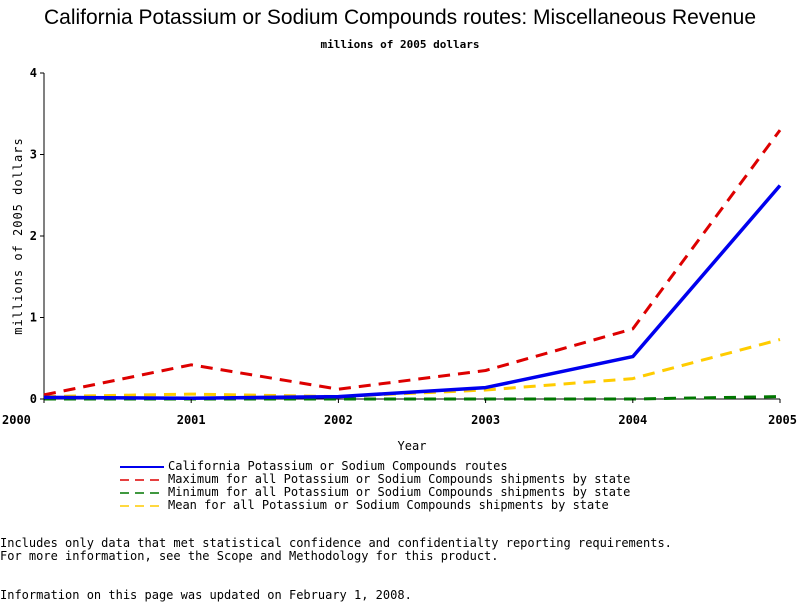  What do you see at coordinates (33, 236) in the screenshot?
I see `y-tick-label: 2` at bounding box center [33, 236].